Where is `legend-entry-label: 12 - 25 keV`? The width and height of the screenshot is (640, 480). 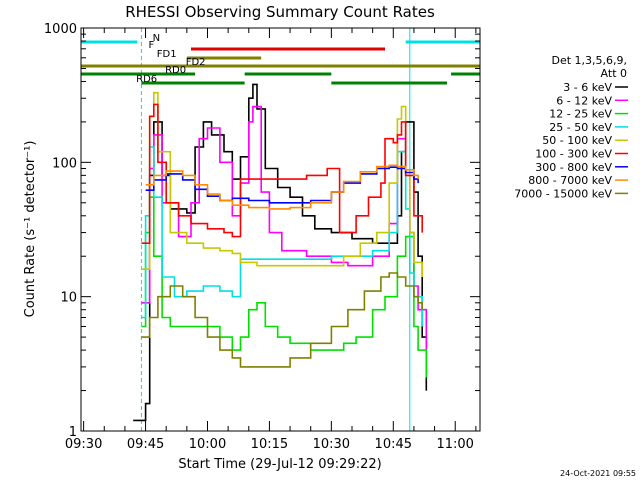 legend-entry-label: 12 - 25 keV is located at coordinates (580, 114).